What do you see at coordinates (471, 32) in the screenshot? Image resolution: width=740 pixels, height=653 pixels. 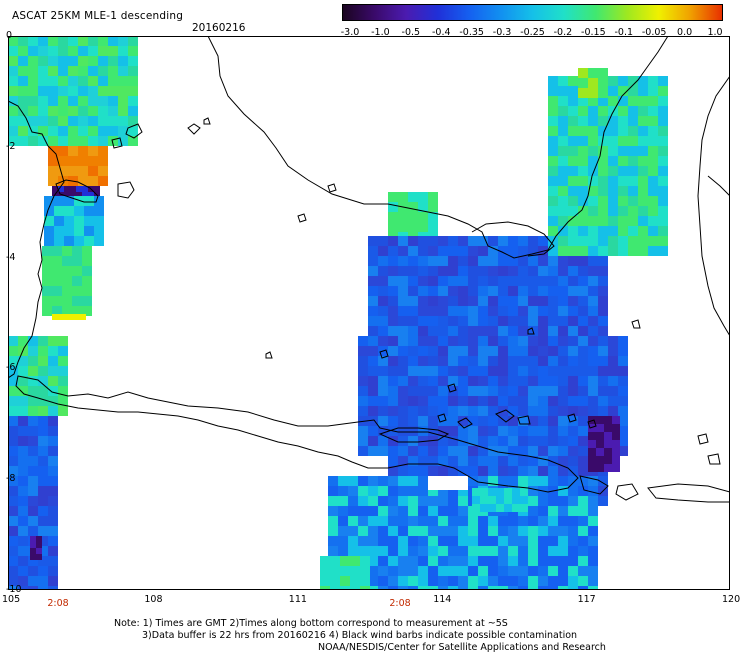 I see `colorbar-label: -0.35` at bounding box center [471, 32].